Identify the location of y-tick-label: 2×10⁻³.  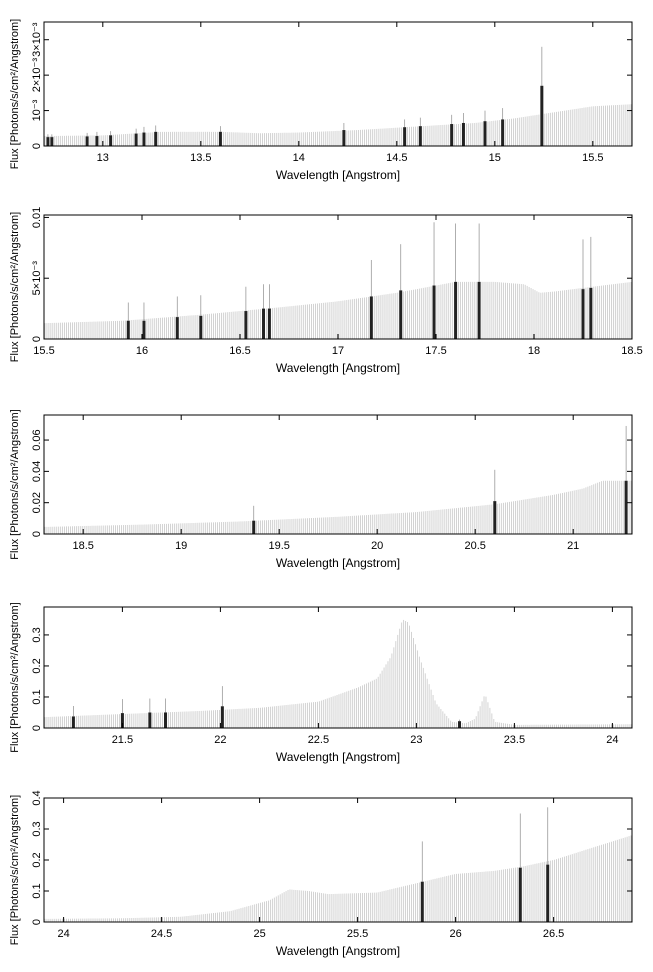
(37, 75).